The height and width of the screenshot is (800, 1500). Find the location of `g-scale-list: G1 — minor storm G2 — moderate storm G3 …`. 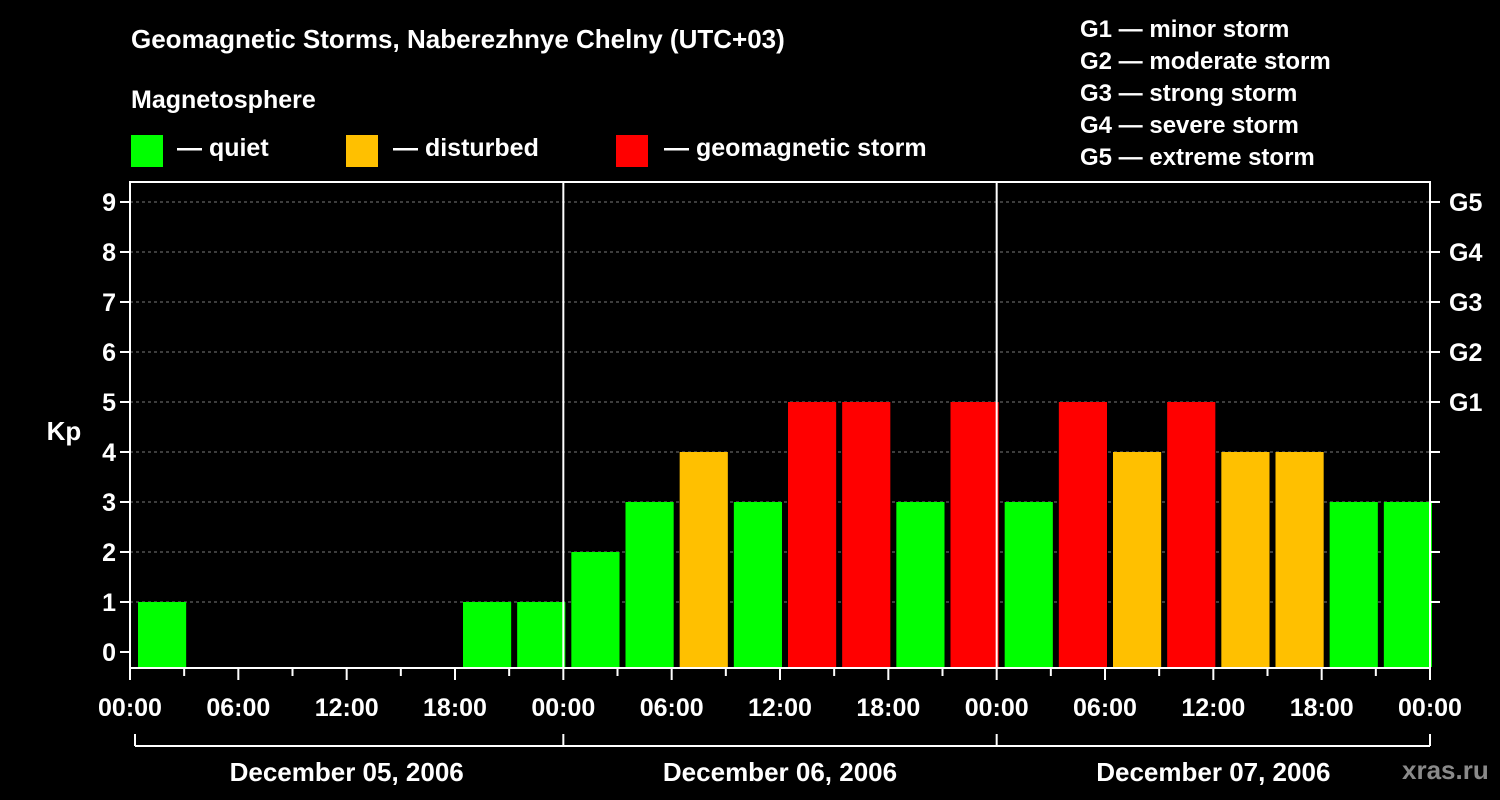

g-scale-list: G1 — minor storm G2 — moderate storm G3 … is located at coordinates (1205, 94).